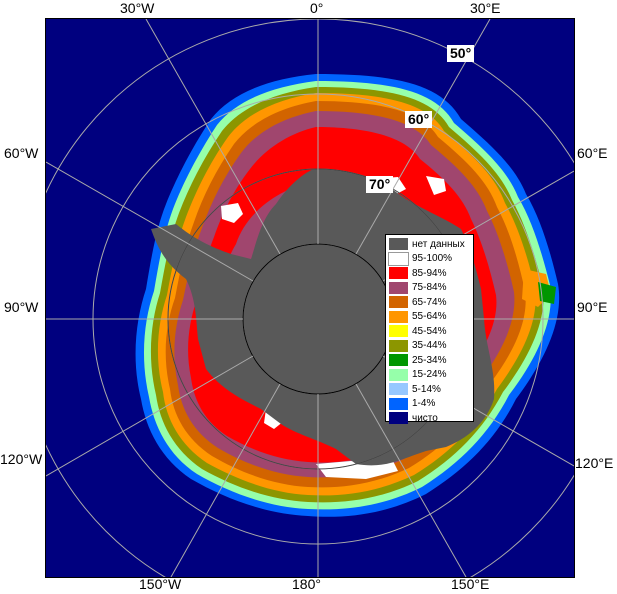  What do you see at coordinates (317, 8) in the screenshot?
I see `label-0-top: 0°` at bounding box center [317, 8].